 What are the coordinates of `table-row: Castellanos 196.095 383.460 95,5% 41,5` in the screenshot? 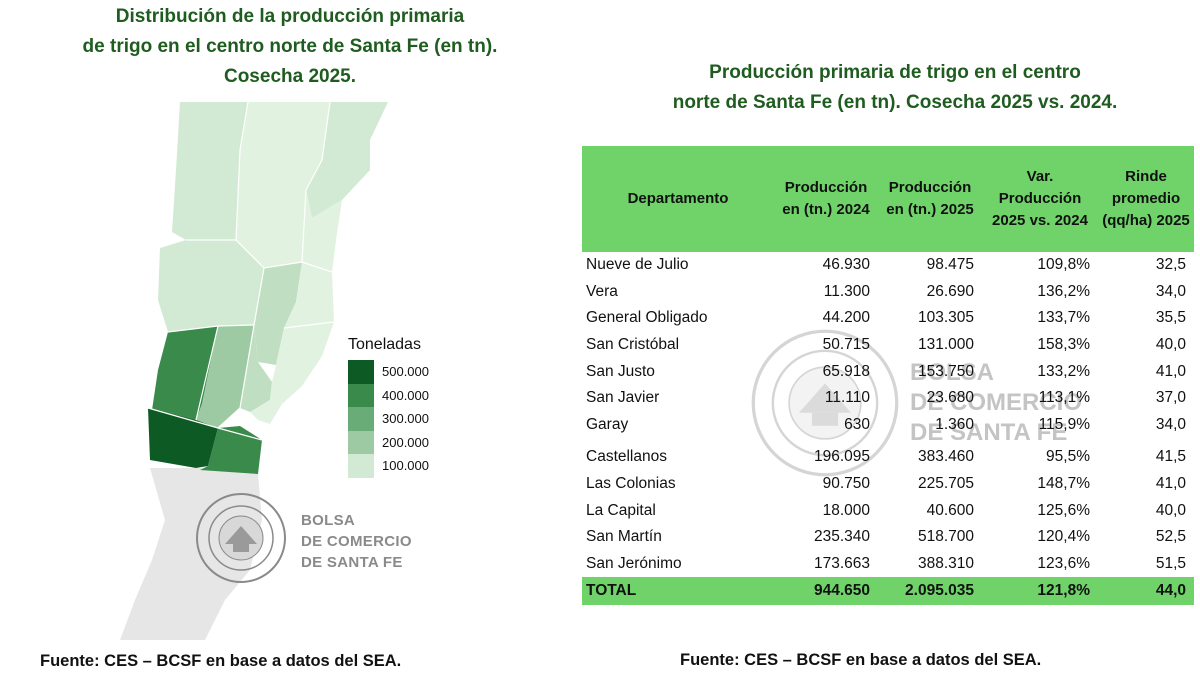 It's located at (888, 454).